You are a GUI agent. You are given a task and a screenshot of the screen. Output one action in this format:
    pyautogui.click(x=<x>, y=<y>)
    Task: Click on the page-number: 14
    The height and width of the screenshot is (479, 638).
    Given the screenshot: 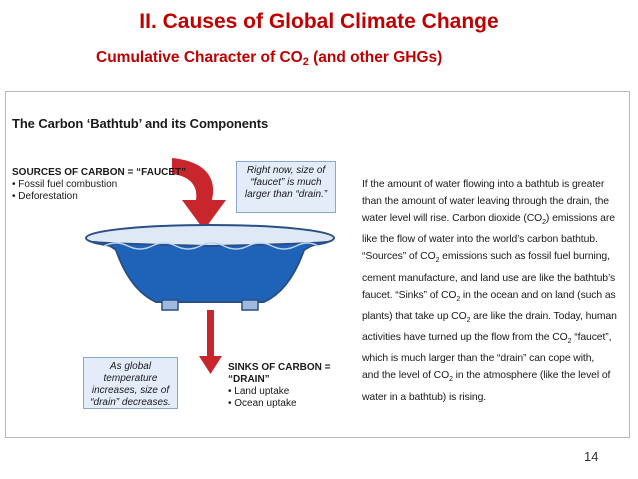 What is the action you would take?
    pyautogui.click(x=591, y=456)
    